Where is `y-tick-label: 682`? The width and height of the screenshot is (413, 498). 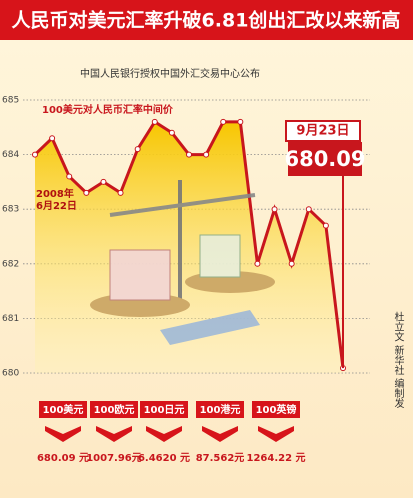
y-tick-label: 682 is located at coordinates (10, 264).